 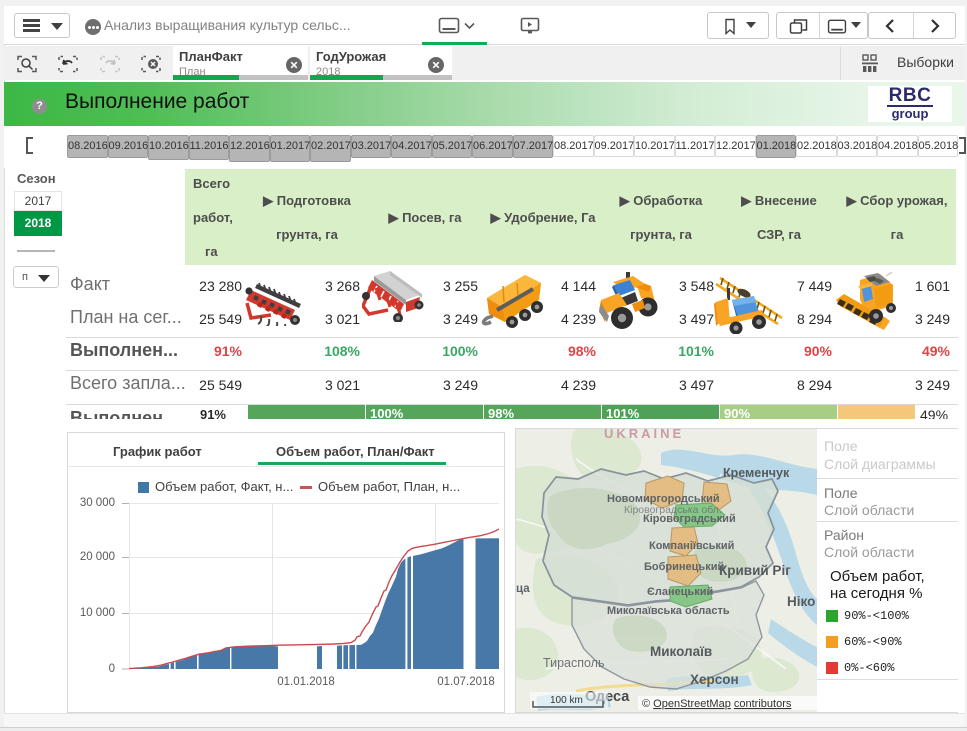 I want to click on svg-text: Тирасполь, so click(x=573, y=663).